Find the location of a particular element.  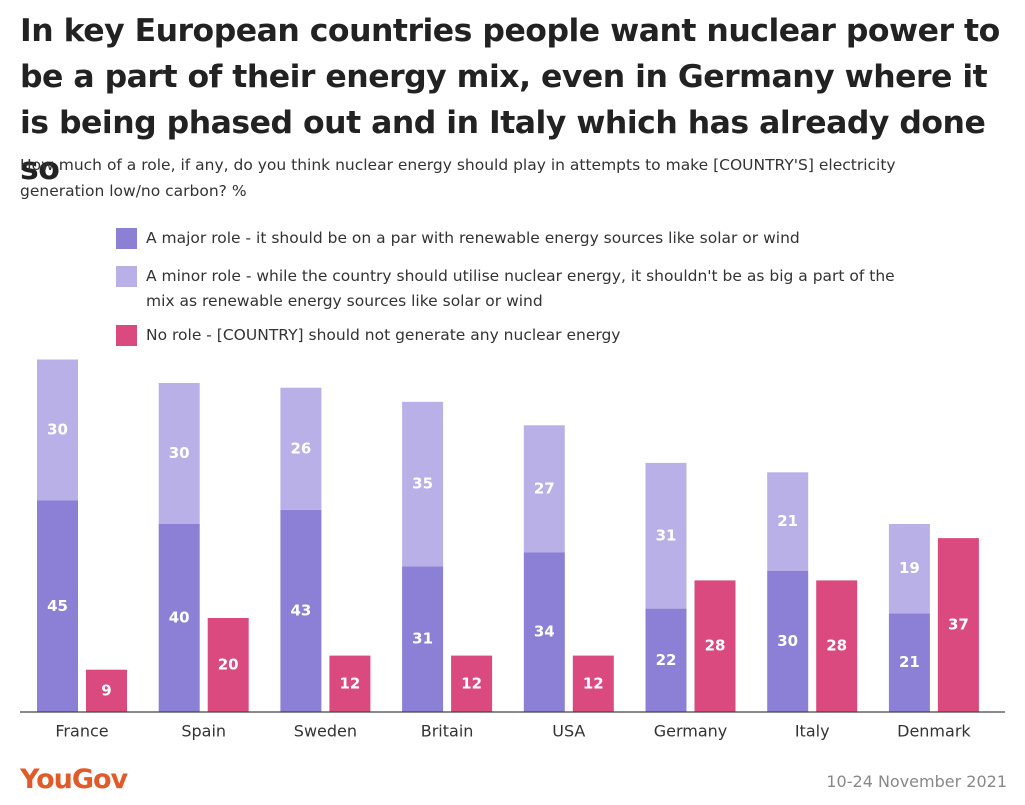

bar-minor-france is located at coordinates (57, 430).